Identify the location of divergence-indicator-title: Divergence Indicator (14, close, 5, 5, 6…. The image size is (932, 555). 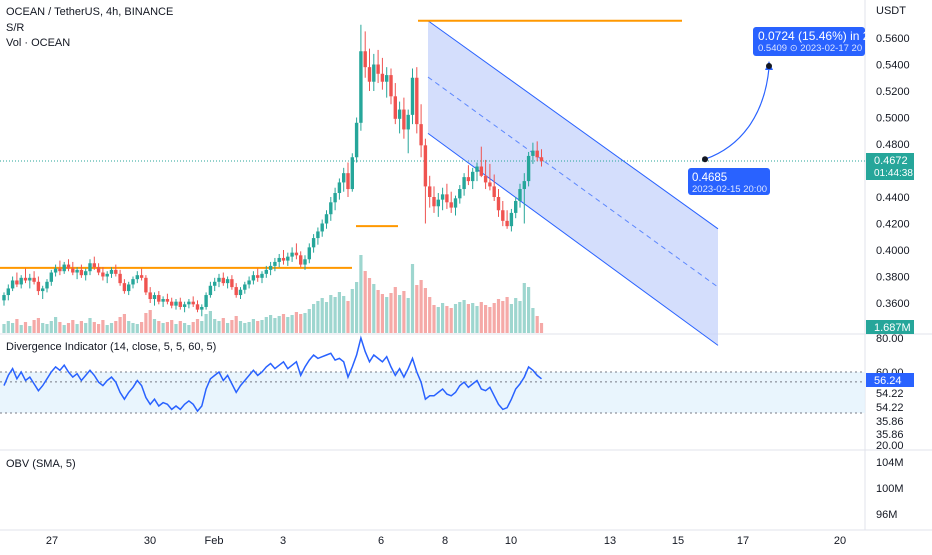
(111, 347).